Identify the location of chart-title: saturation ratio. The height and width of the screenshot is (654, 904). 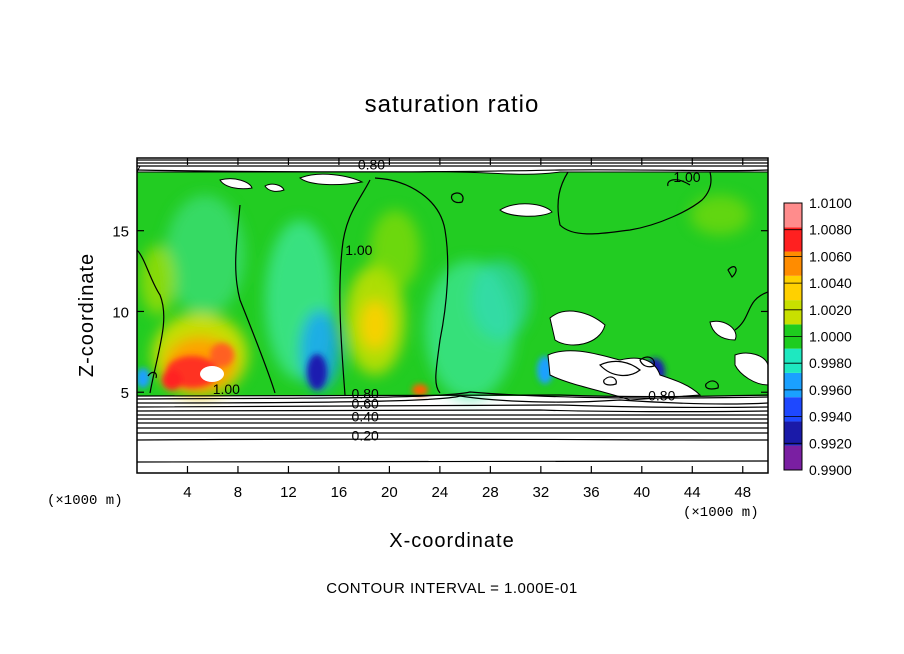
(452, 104).